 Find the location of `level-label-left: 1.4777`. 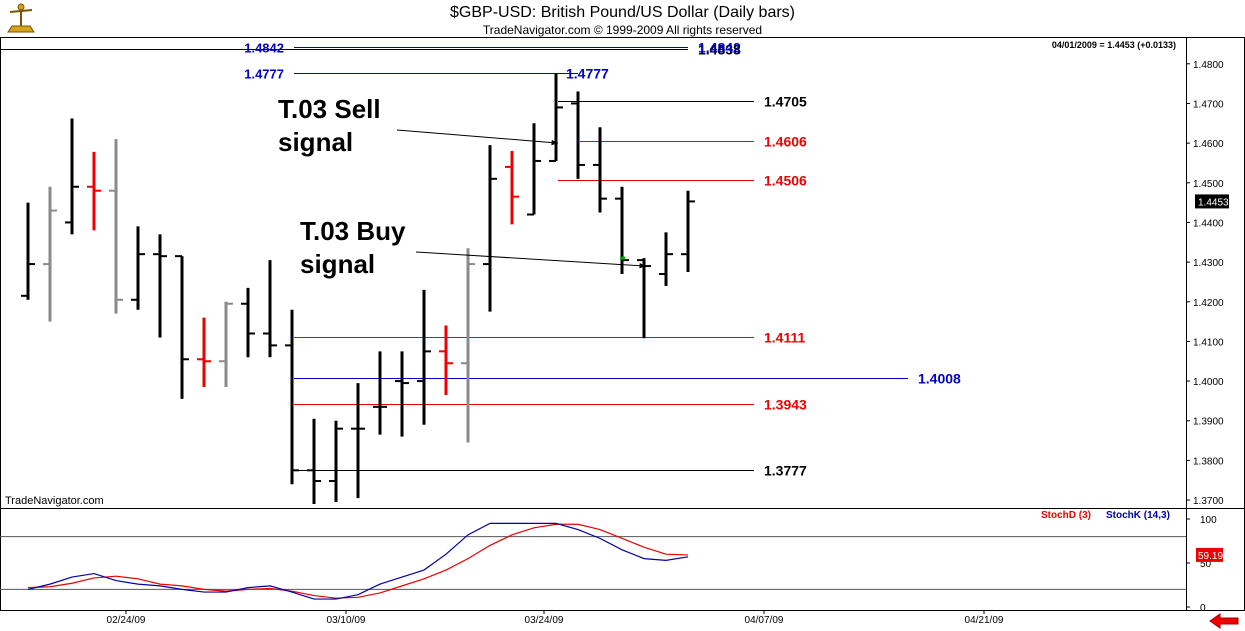

level-label-left: 1.4777 is located at coordinates (264, 74).